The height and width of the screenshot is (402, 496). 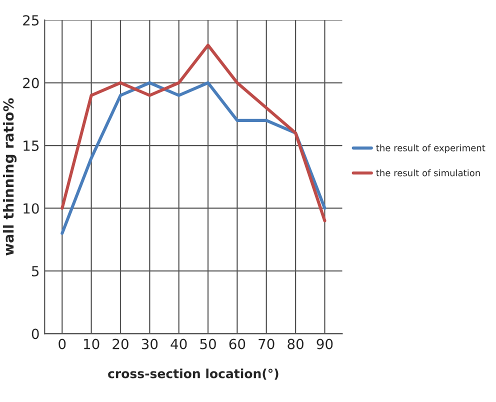 I want to click on x-tick-label: 0, so click(x=62, y=344).